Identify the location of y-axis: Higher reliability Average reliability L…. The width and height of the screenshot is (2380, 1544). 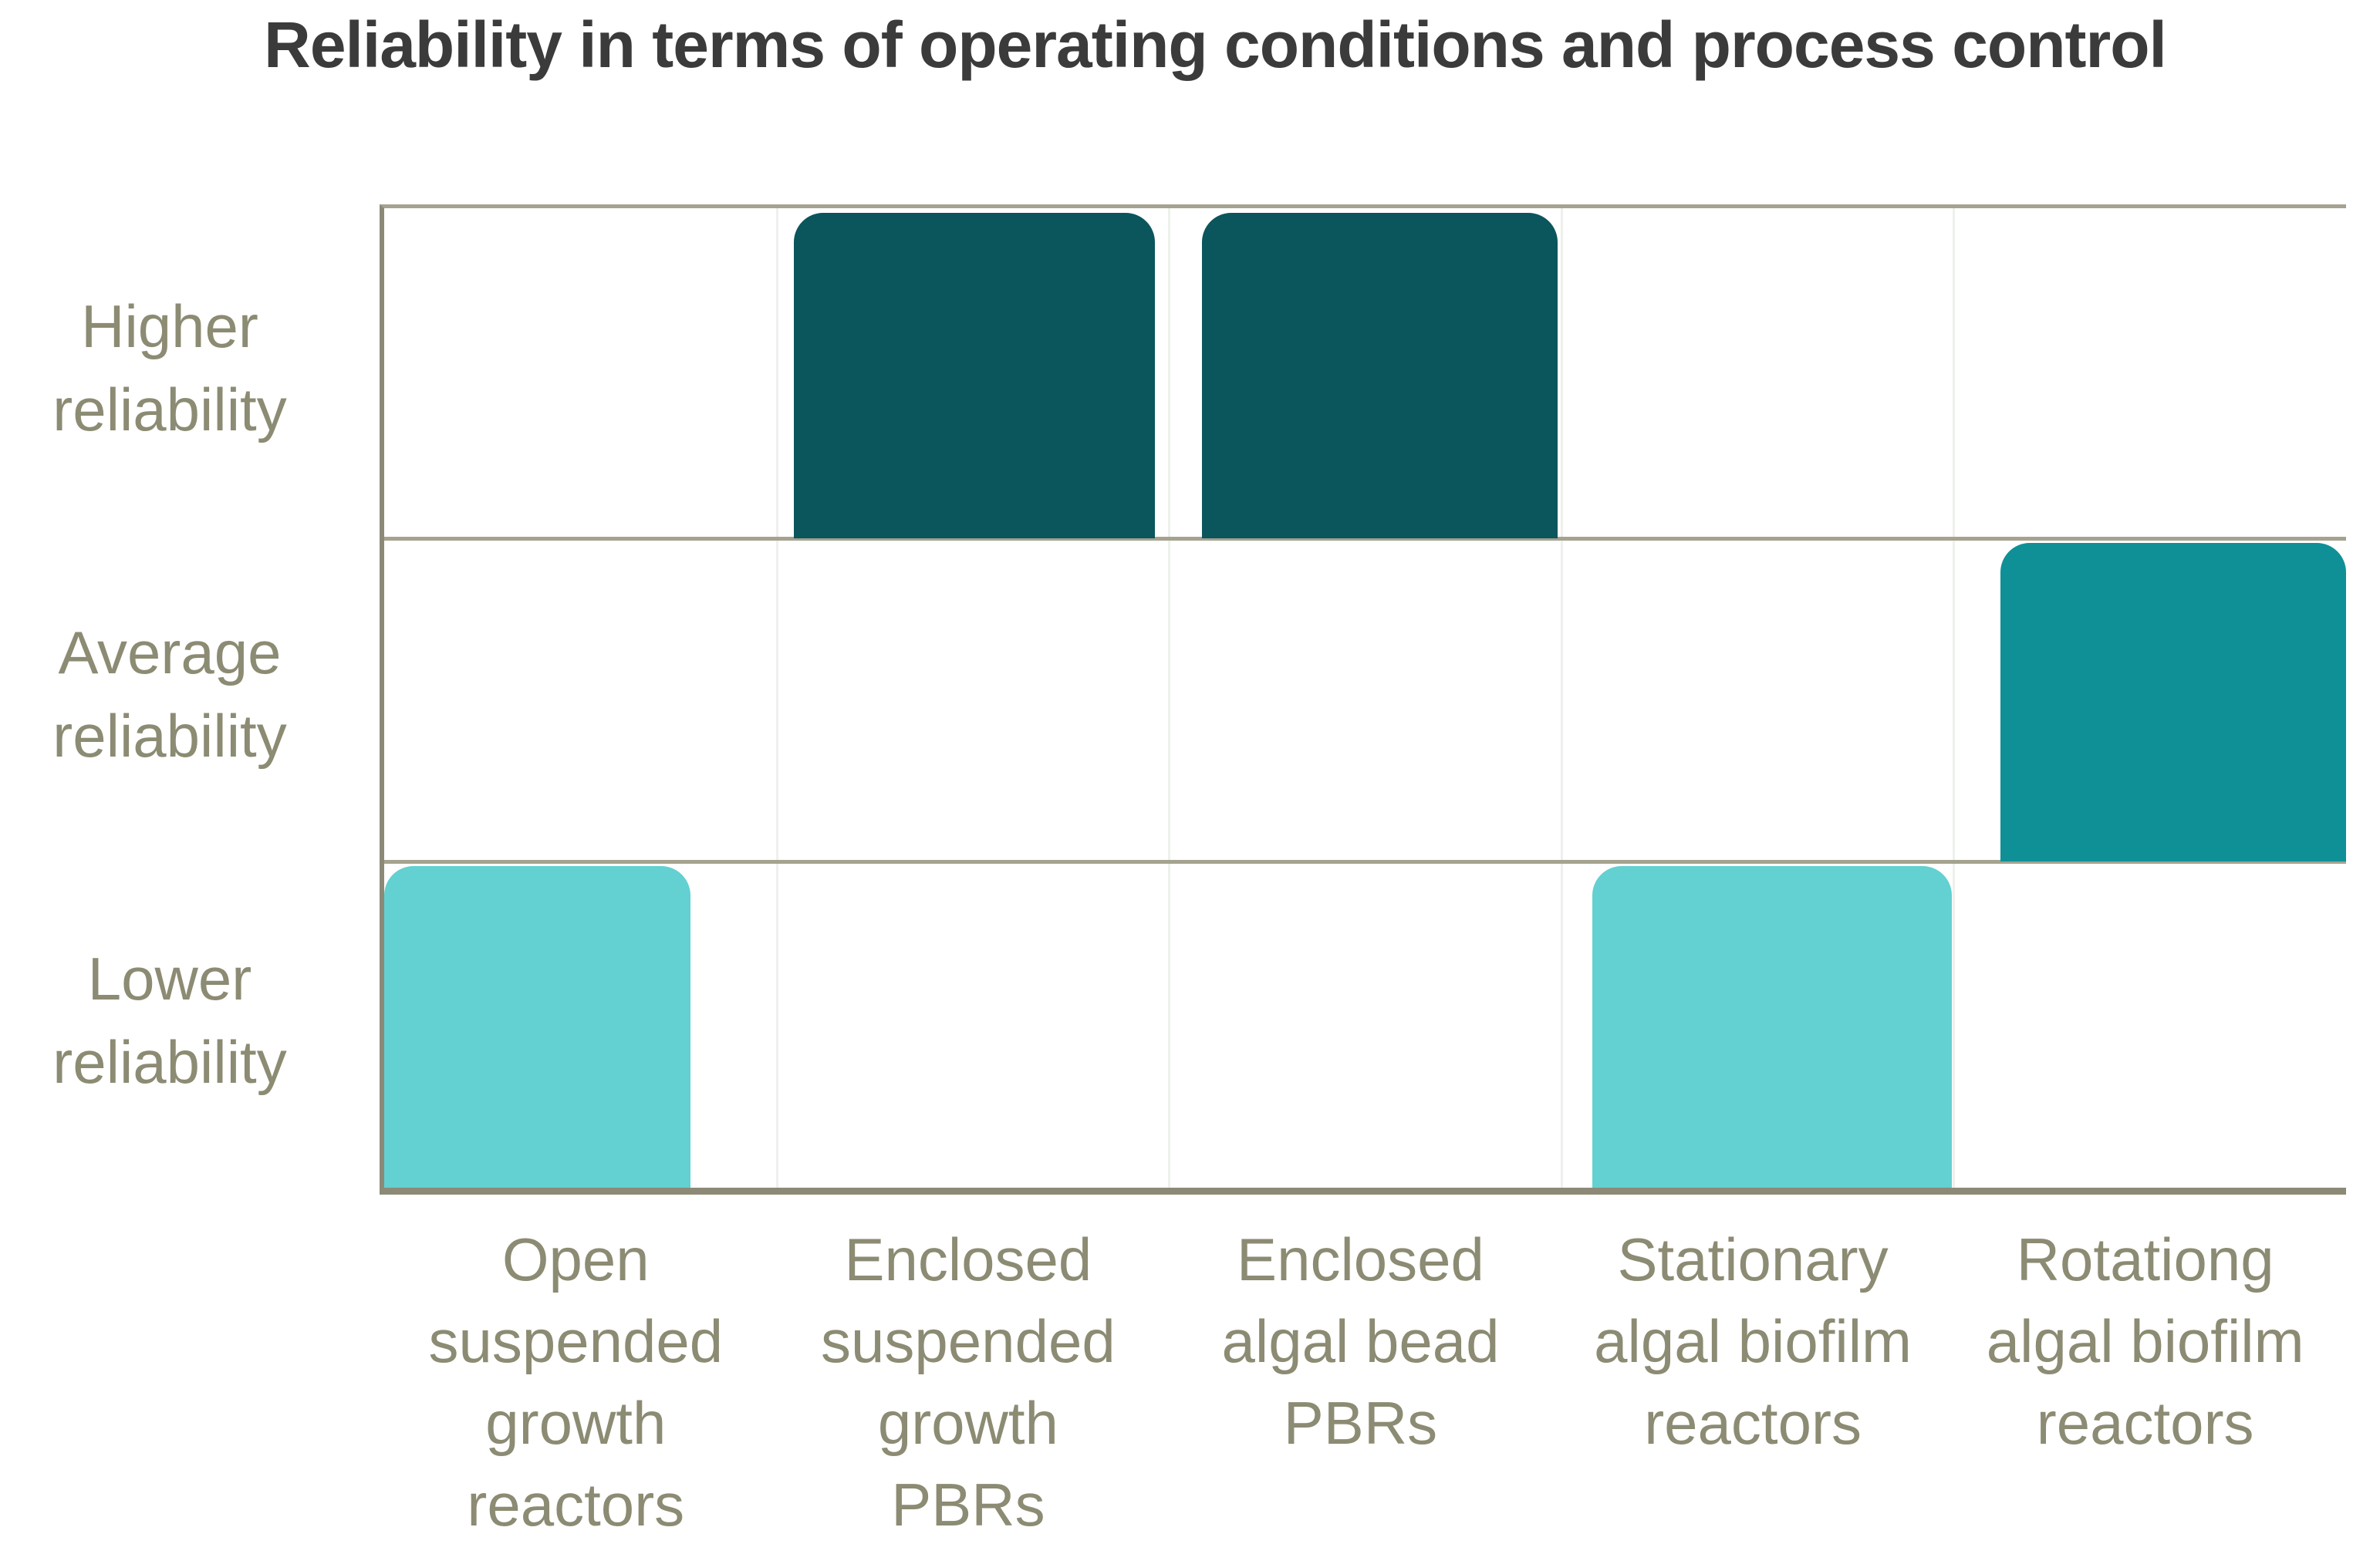
(169, 694).